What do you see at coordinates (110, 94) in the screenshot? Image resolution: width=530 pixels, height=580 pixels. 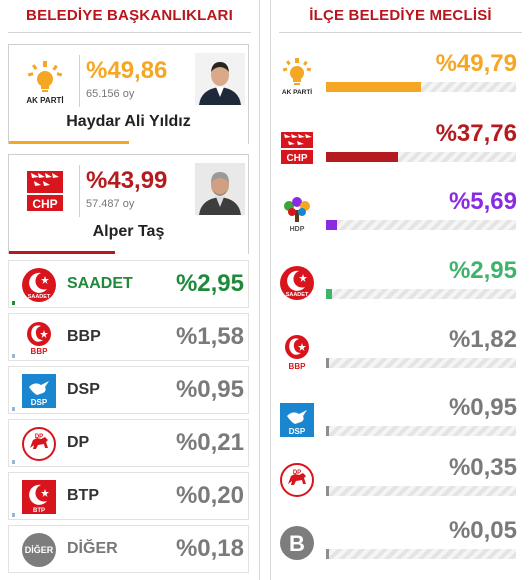 I see `candidate-votes: 65.156 oy` at bounding box center [110, 94].